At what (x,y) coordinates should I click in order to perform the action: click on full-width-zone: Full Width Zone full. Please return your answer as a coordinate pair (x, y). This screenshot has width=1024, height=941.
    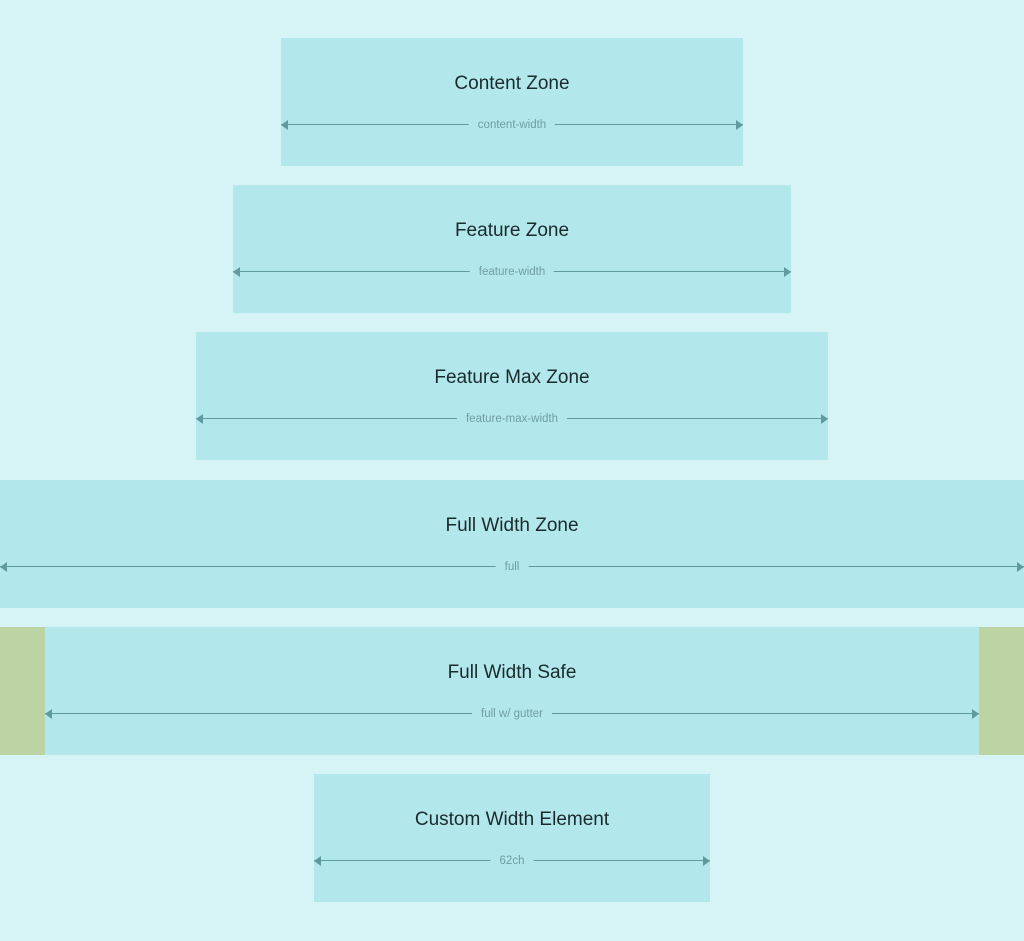
    Looking at the image, I should click on (512, 544).